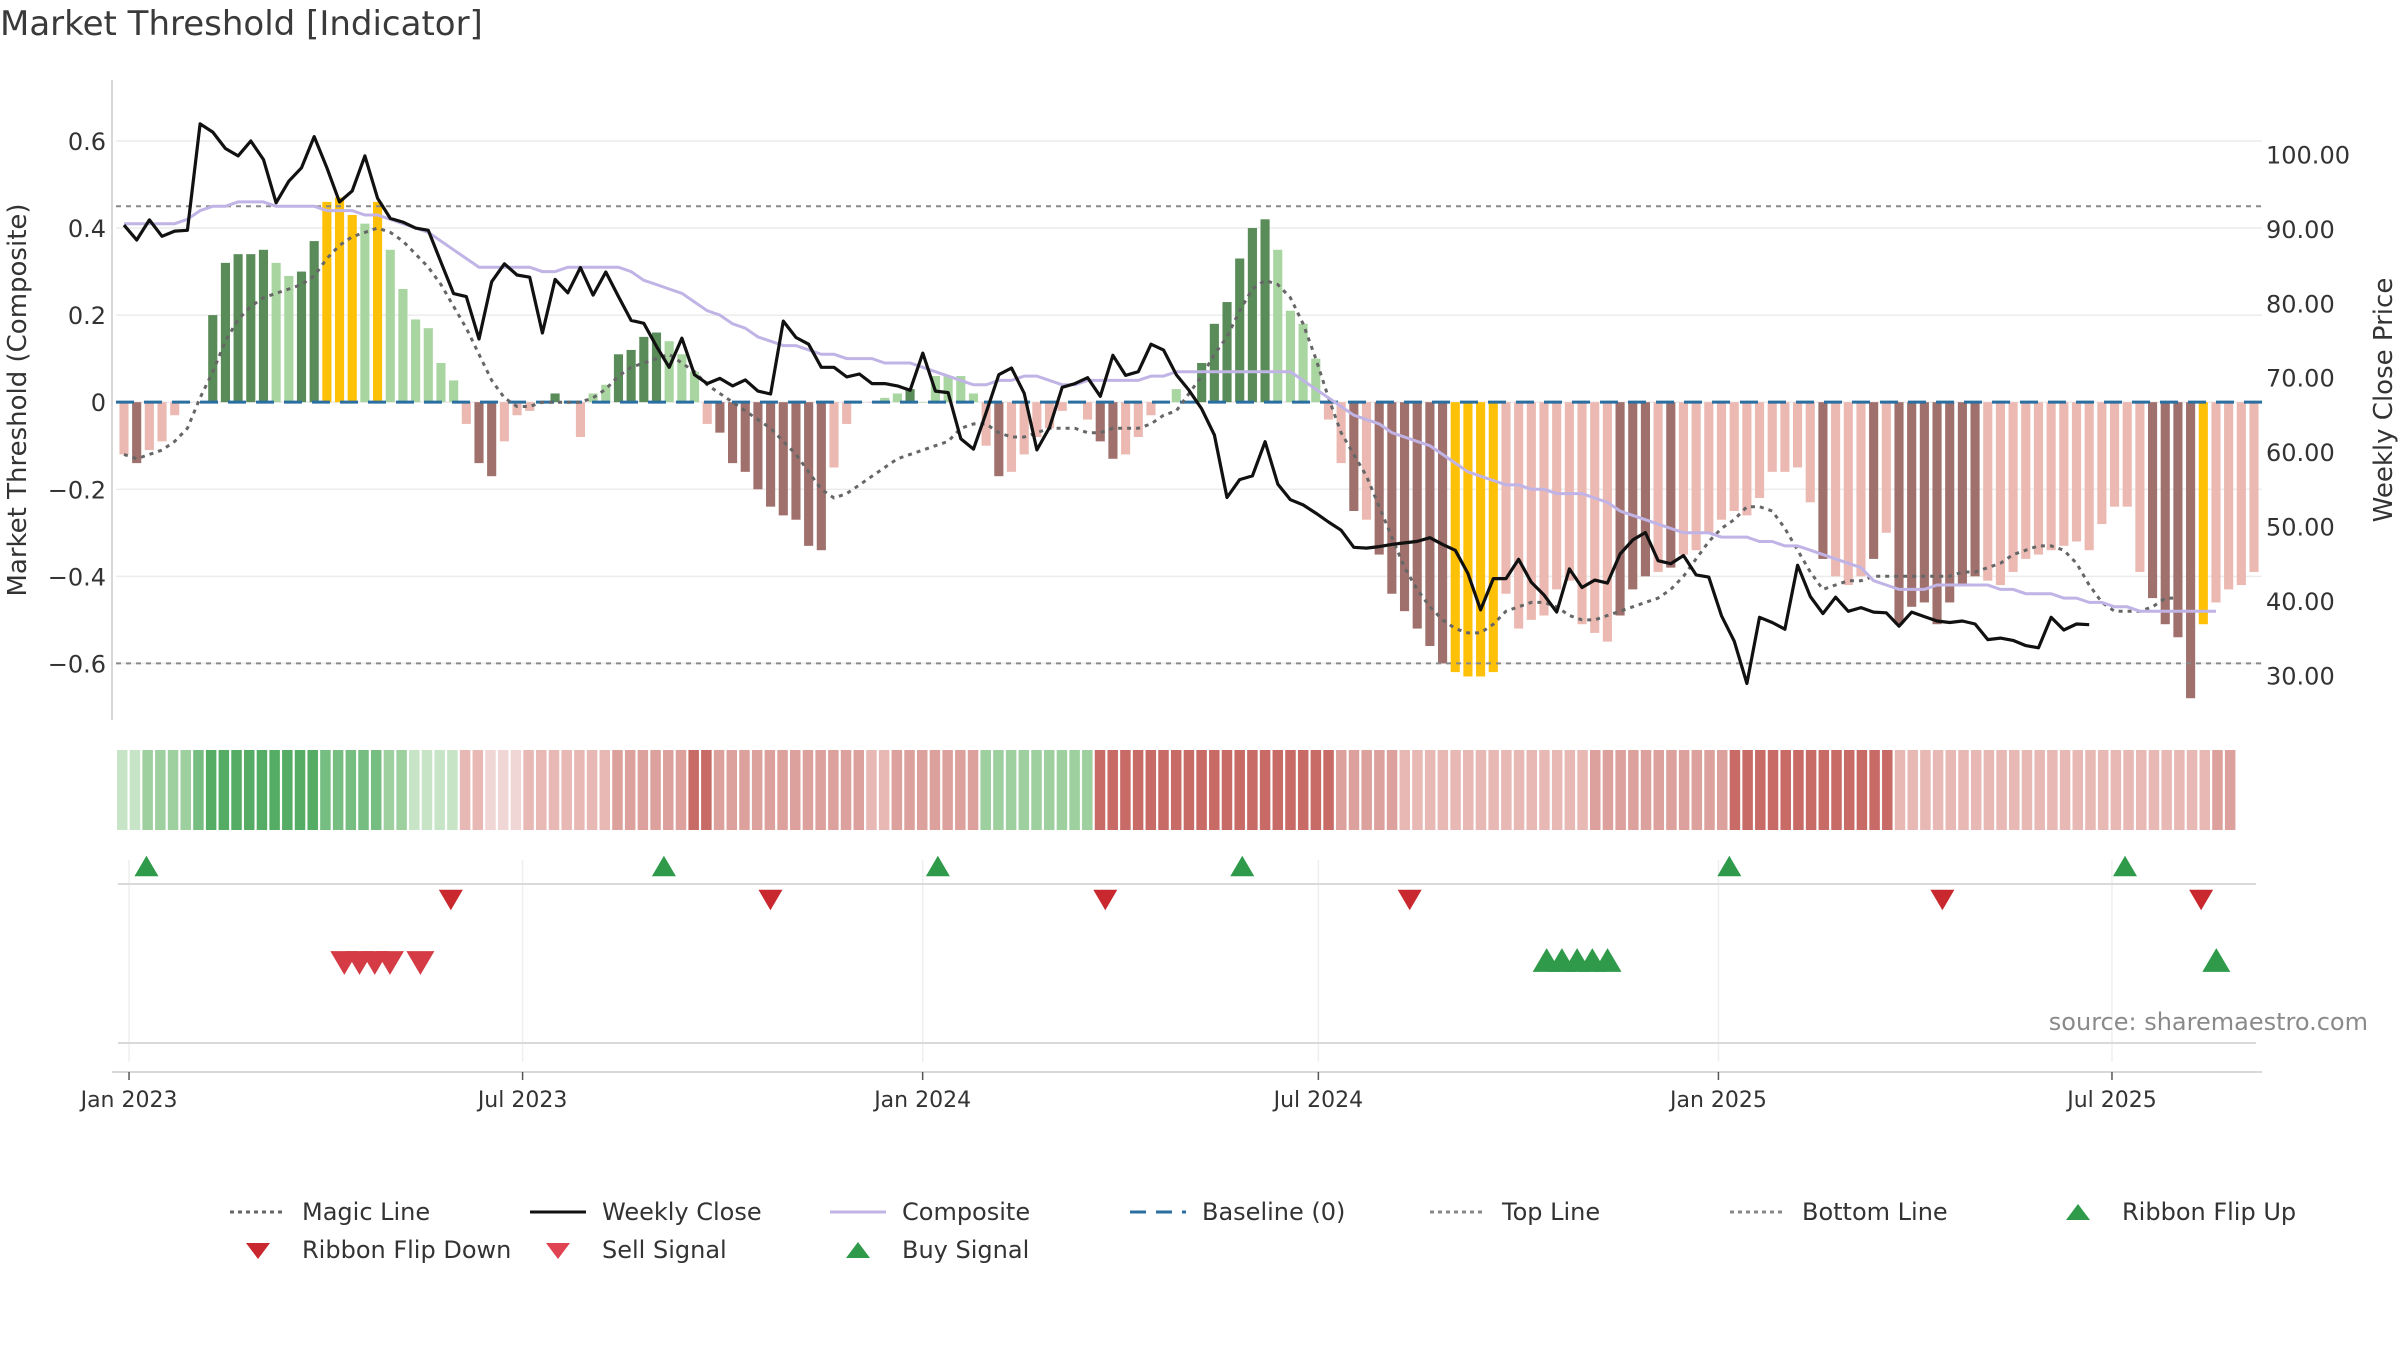  I want to click on y2-tick-label: 90.00, so click(2300, 230).